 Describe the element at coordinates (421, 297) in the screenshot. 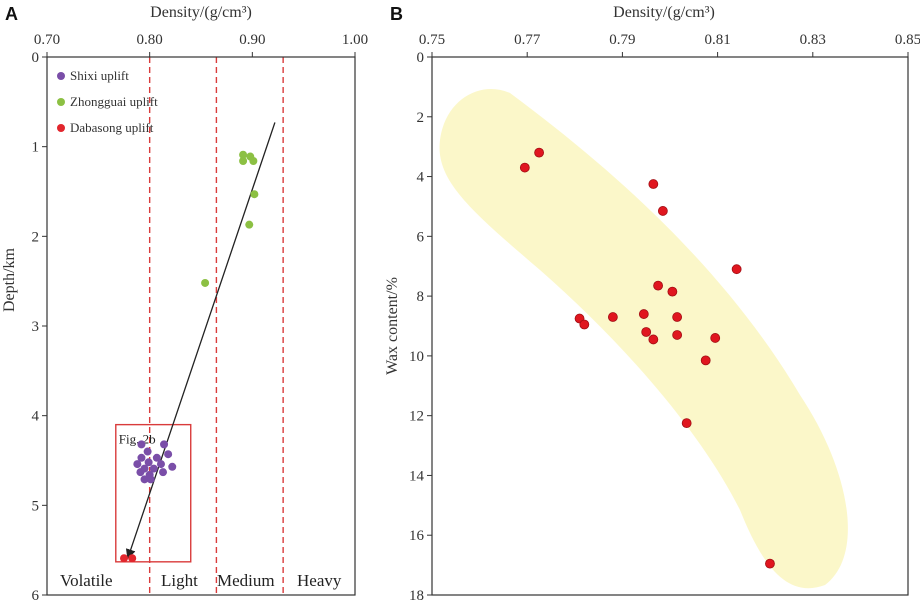

I see `y-tick-label: 8` at that location.